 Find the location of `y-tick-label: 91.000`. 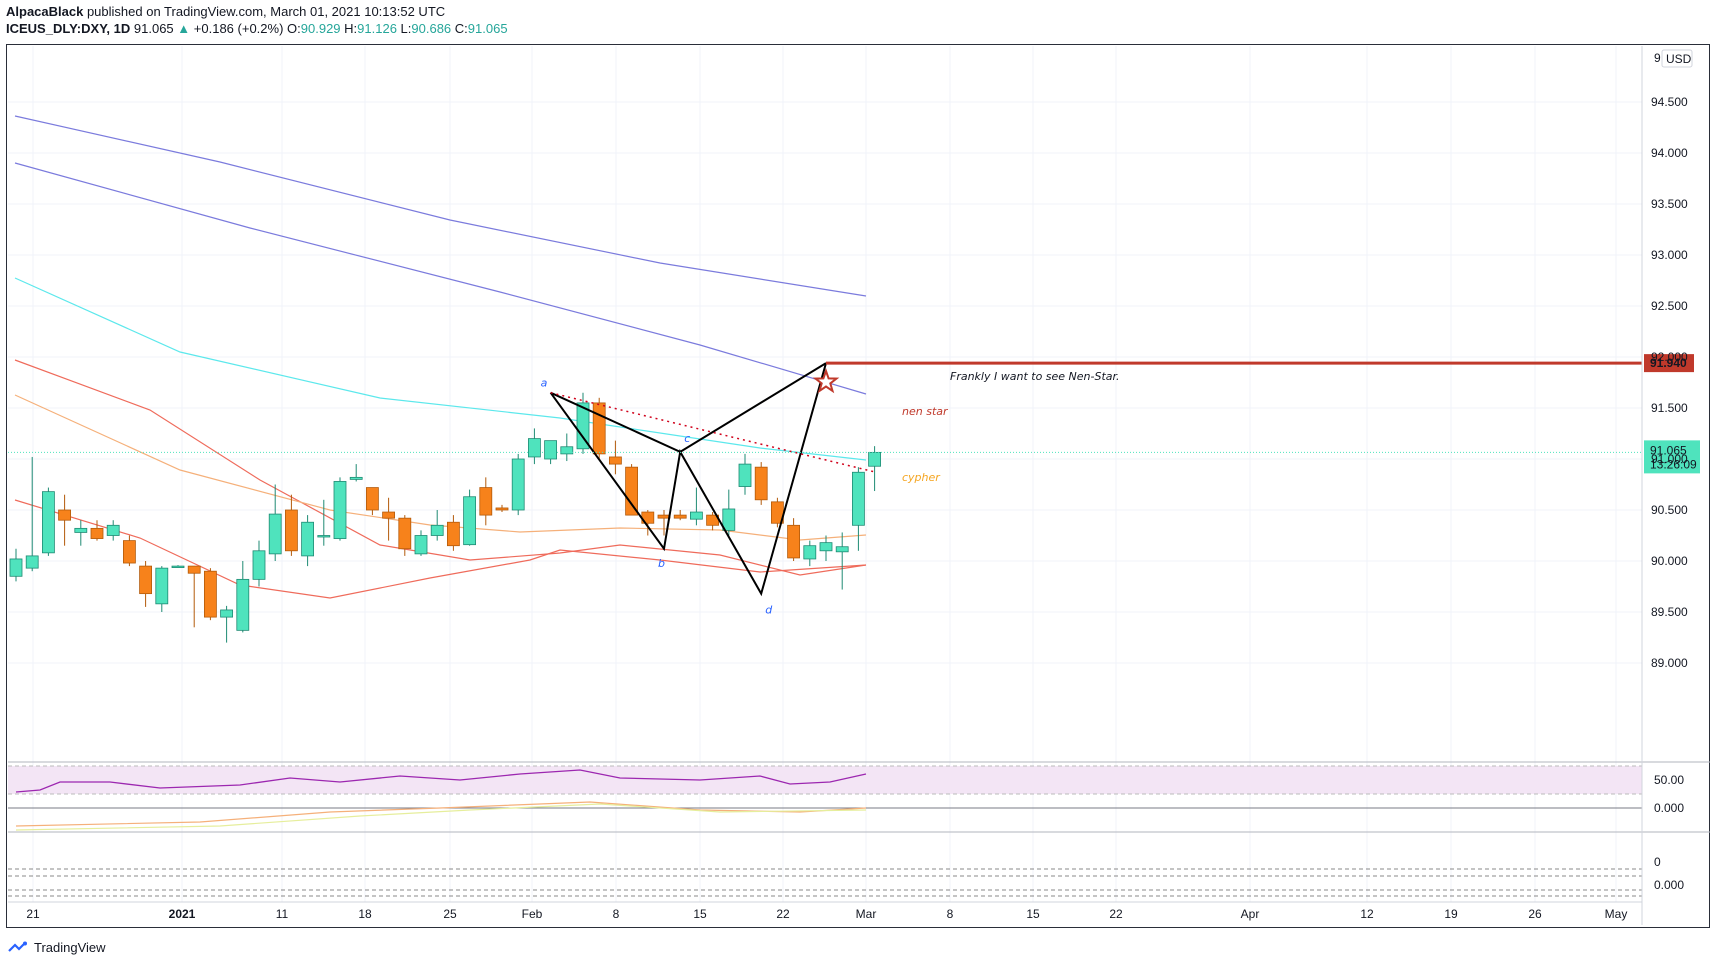

y-tick-label: 91.000 is located at coordinates (1669, 459).